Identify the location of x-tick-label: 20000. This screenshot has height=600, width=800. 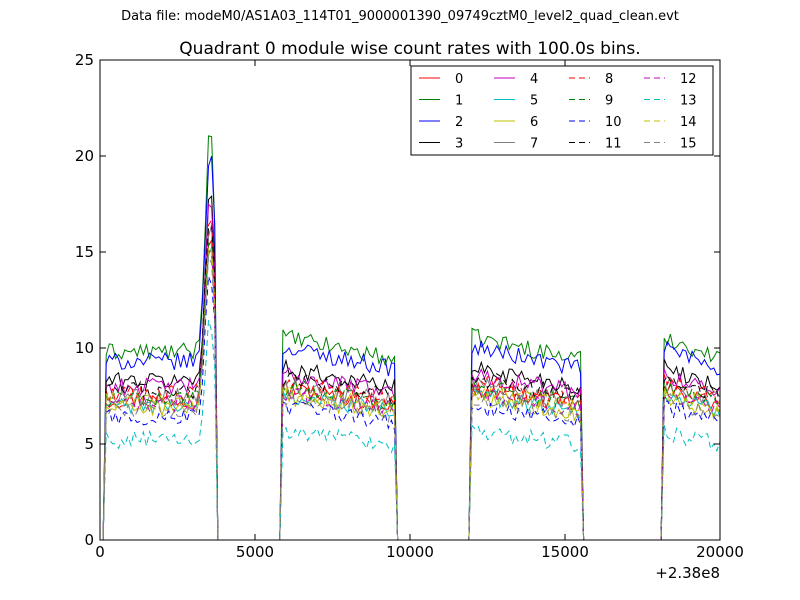
(720, 552).